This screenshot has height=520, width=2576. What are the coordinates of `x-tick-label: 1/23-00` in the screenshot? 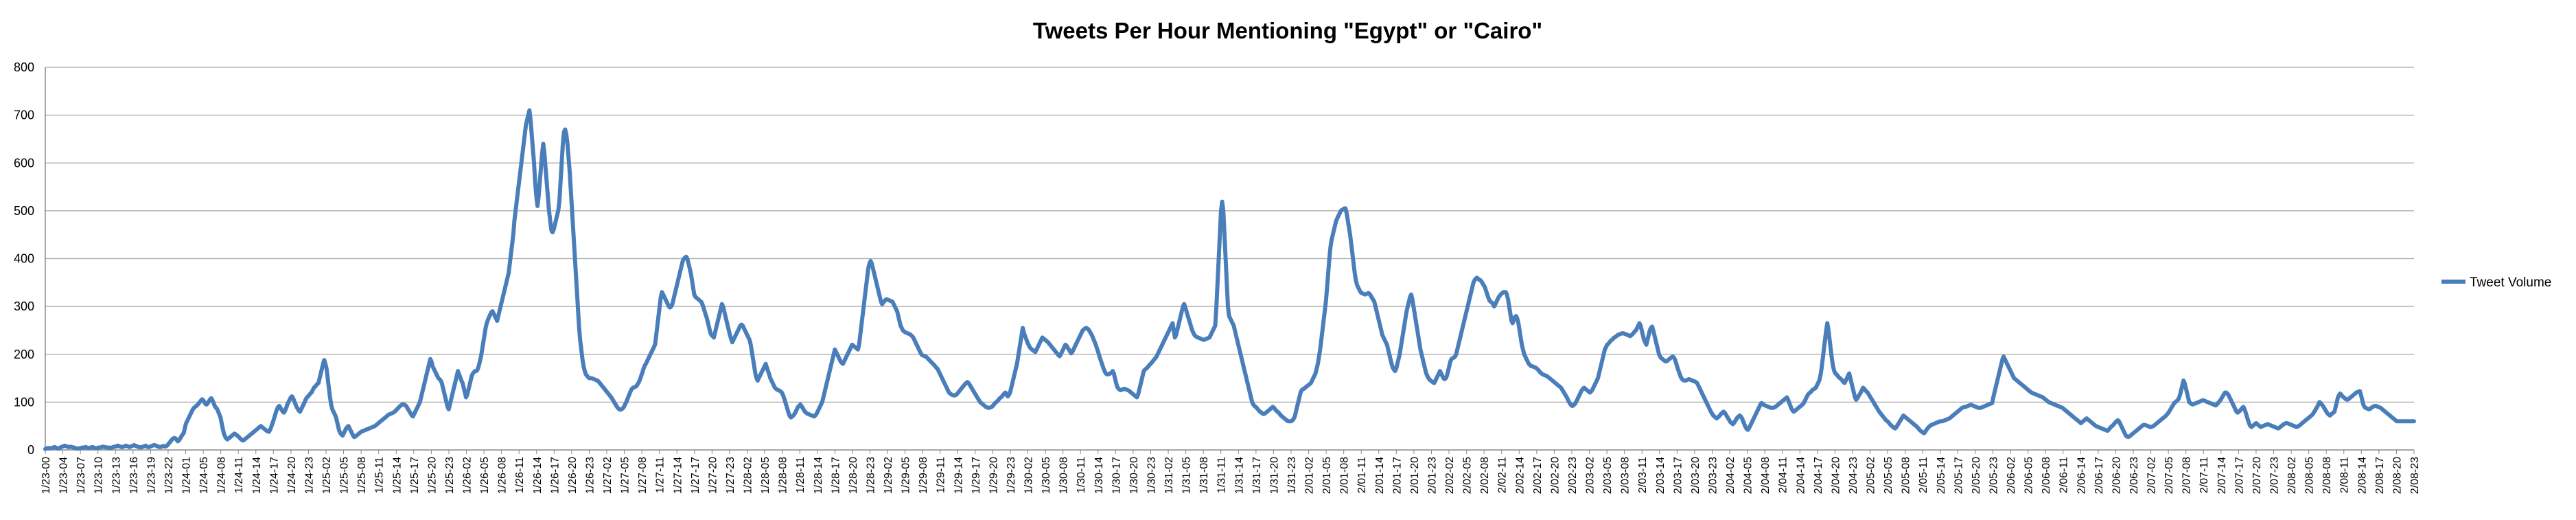 It's located at (46, 476).